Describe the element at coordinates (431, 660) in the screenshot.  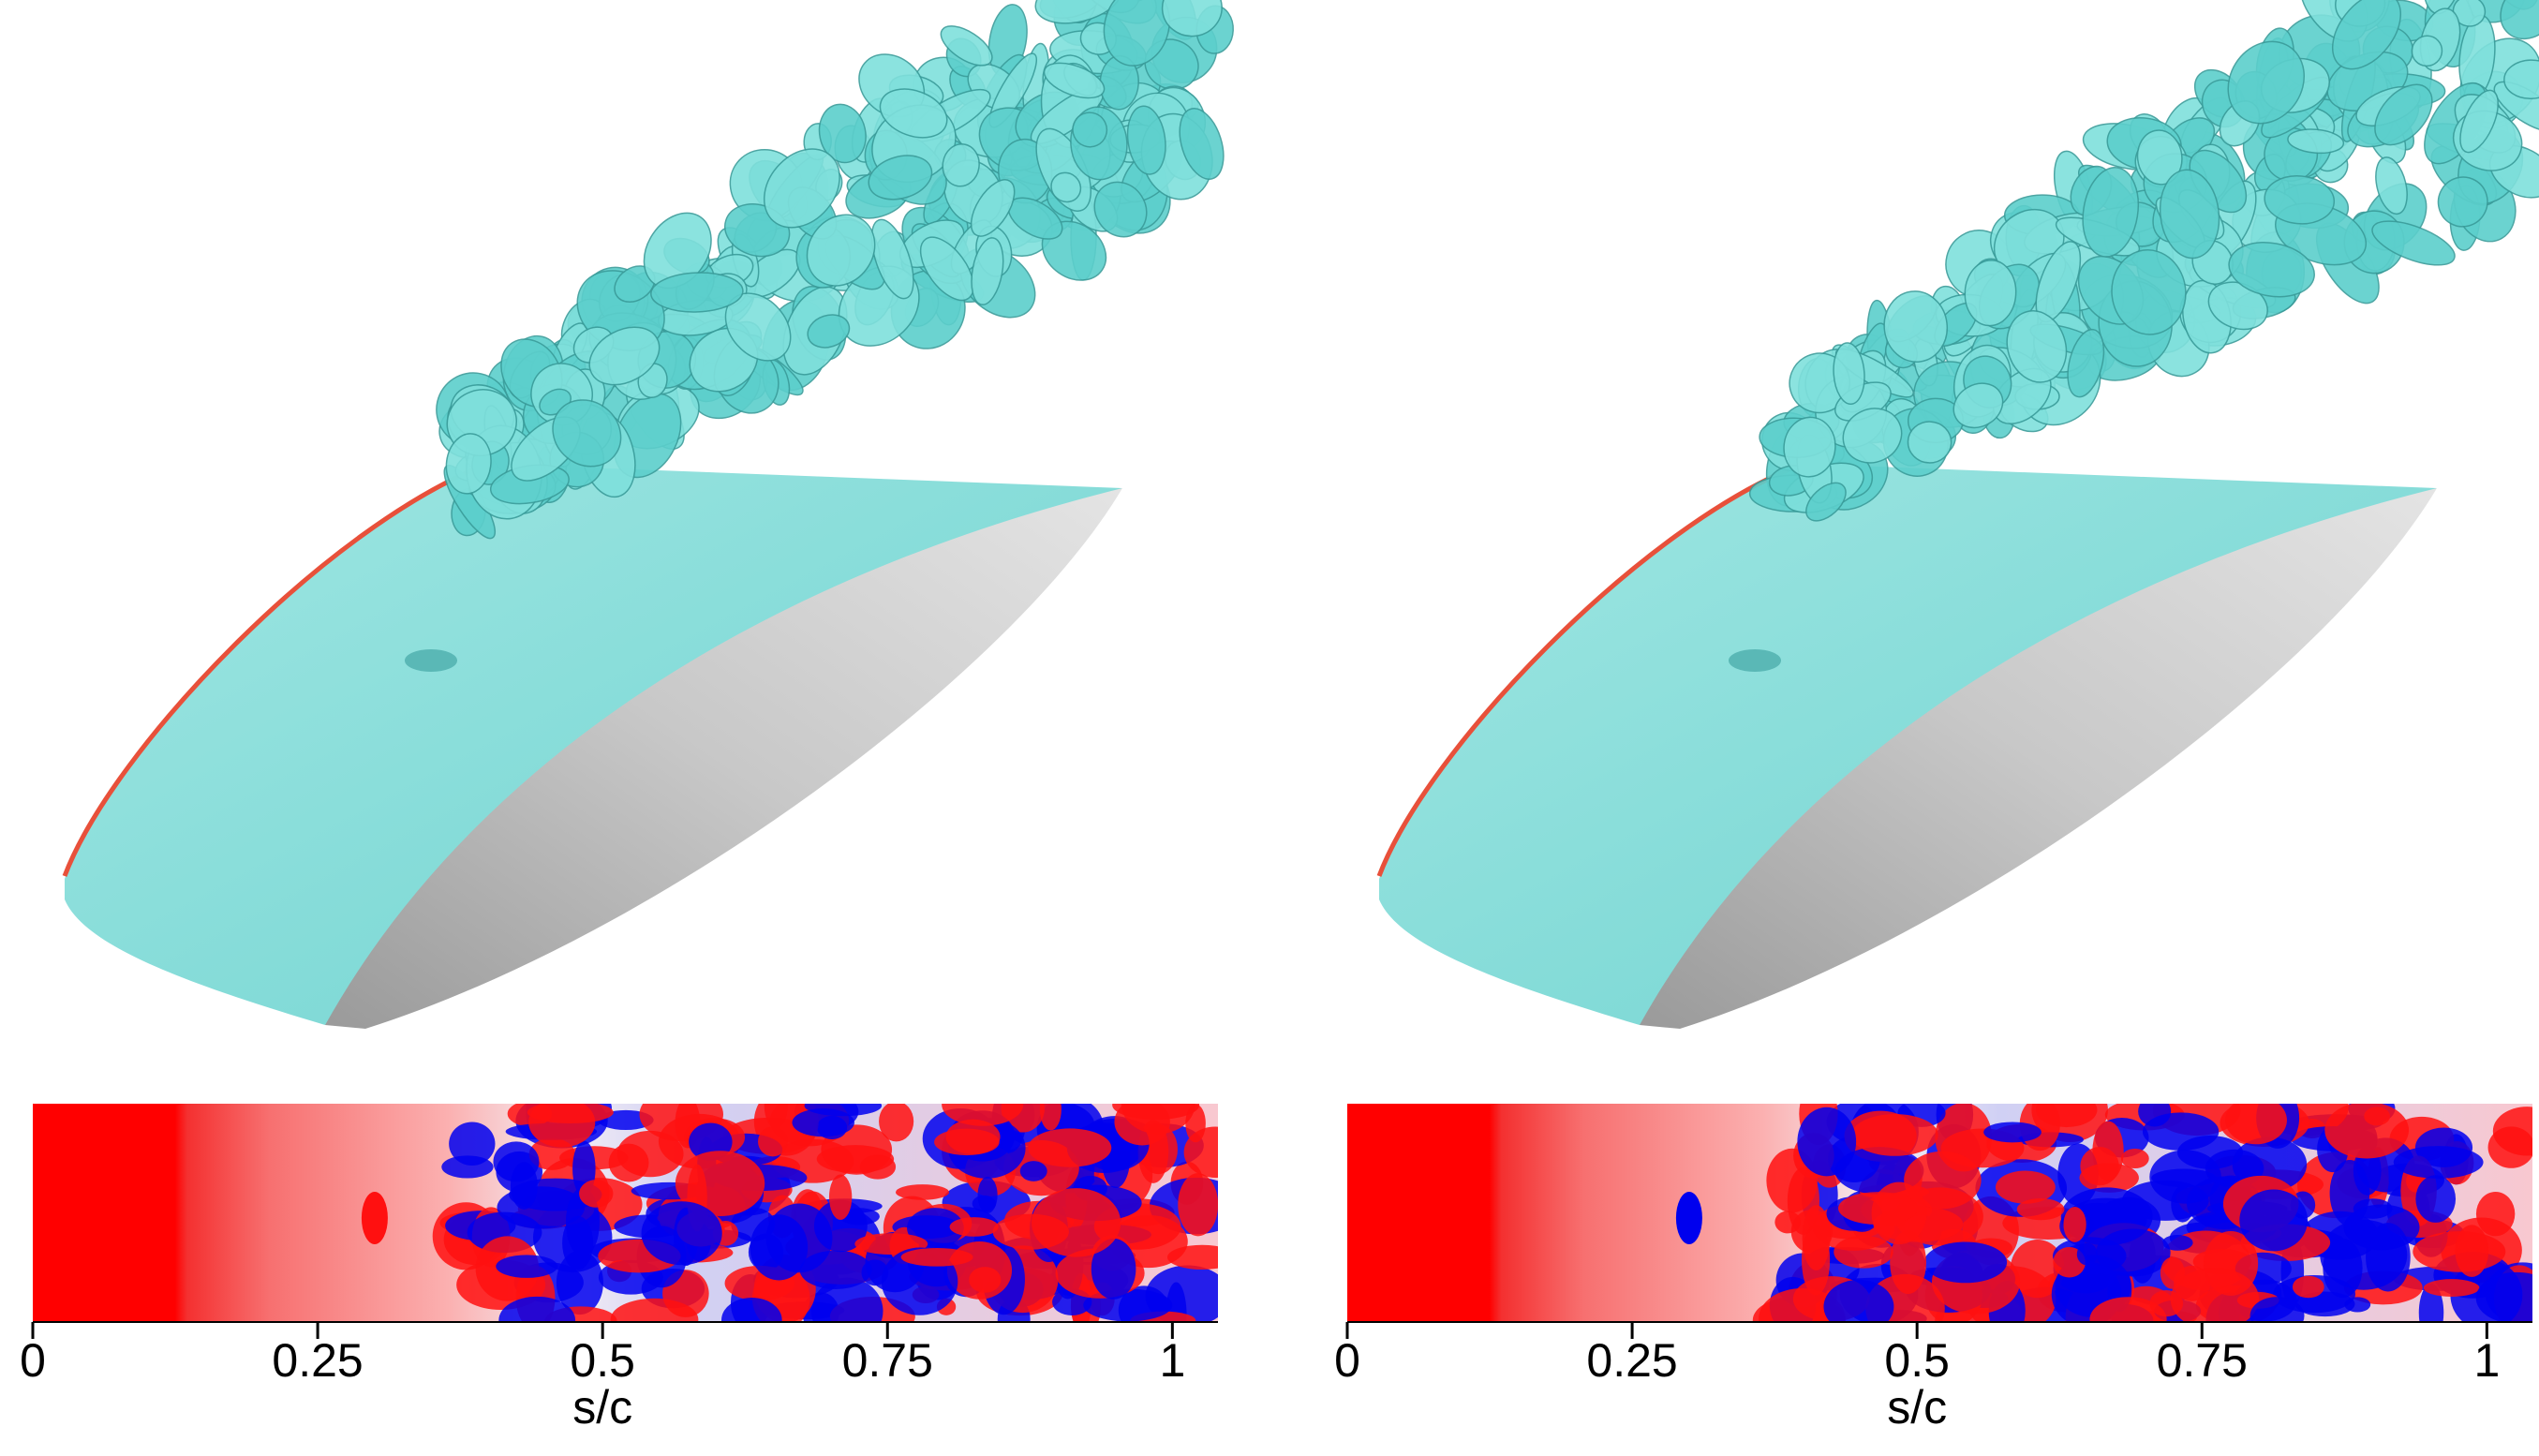
I see `hole` at that location.